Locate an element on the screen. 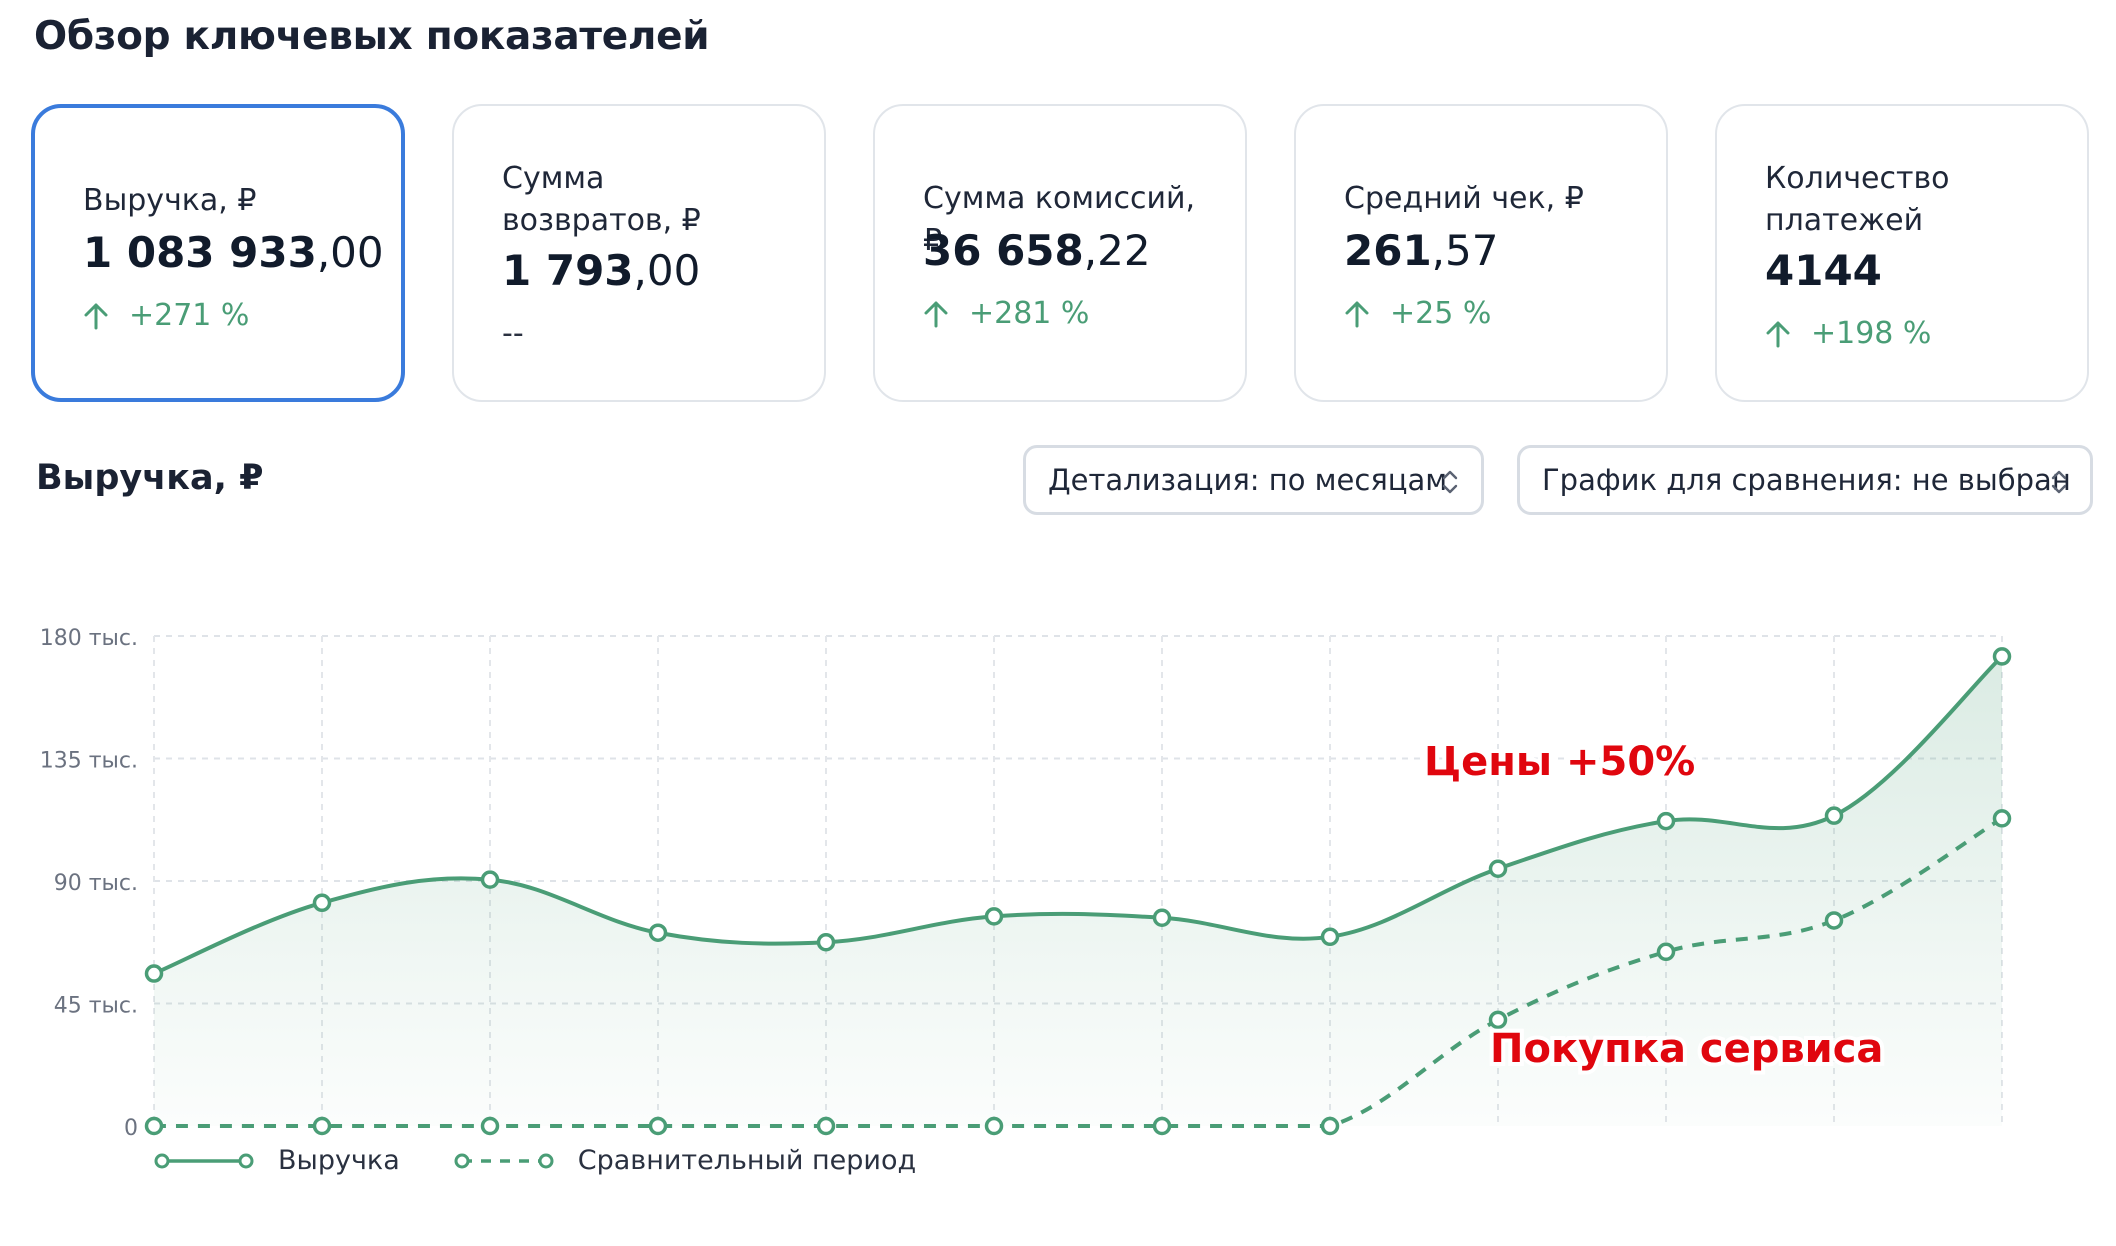  kpi-change: +198 % is located at coordinates (1848, 333).